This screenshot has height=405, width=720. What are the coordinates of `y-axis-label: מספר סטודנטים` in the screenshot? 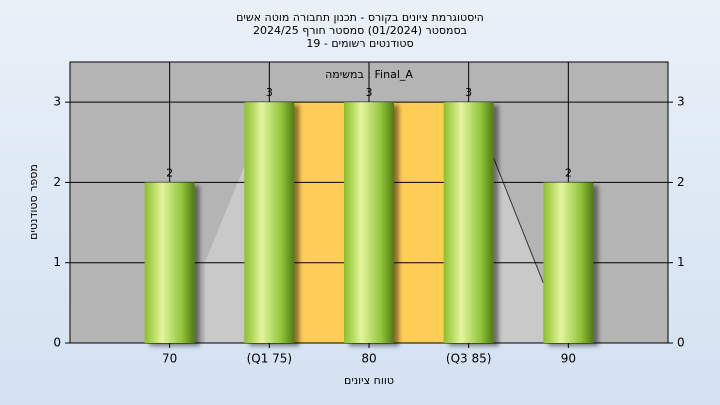 It's located at (33, 202).